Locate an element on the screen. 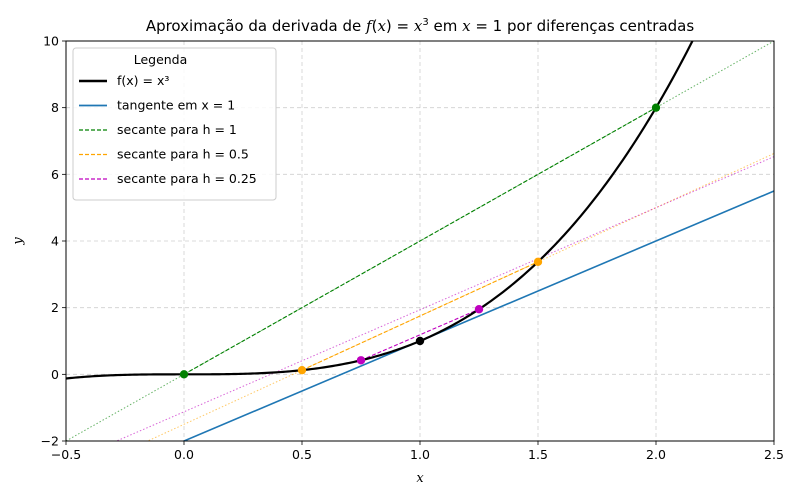 This screenshot has width=800, height=500. legend-label: secante para h = 0.25 is located at coordinates (187, 178).